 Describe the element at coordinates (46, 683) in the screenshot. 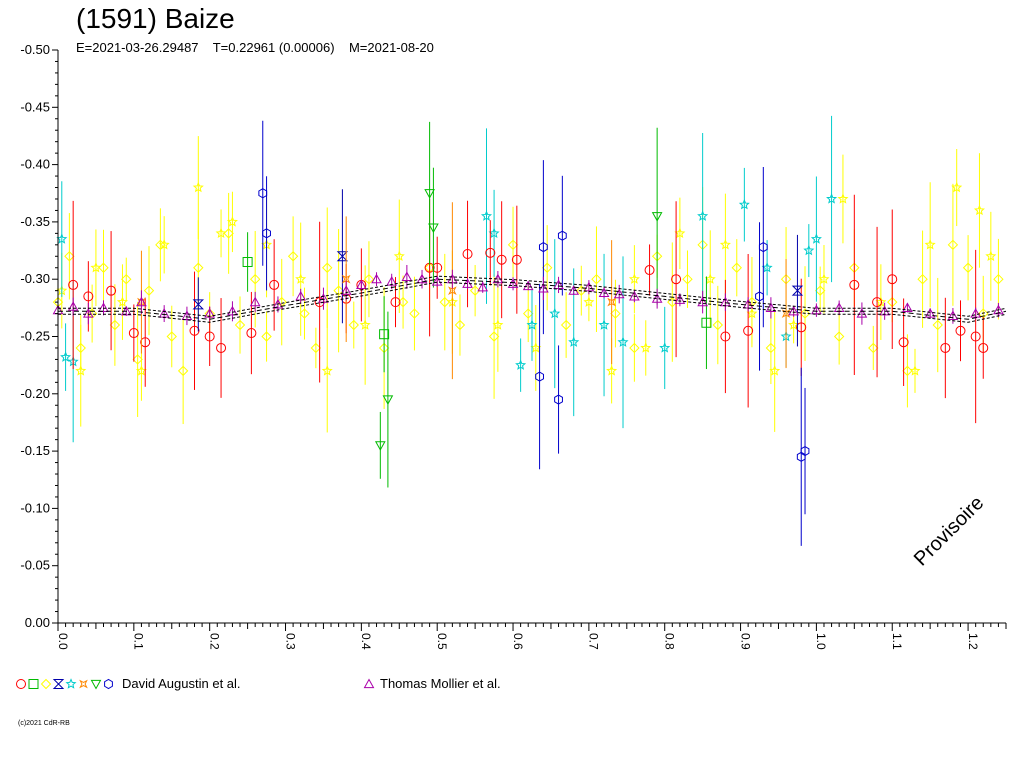

I see `legend-diamond-icon` at that location.